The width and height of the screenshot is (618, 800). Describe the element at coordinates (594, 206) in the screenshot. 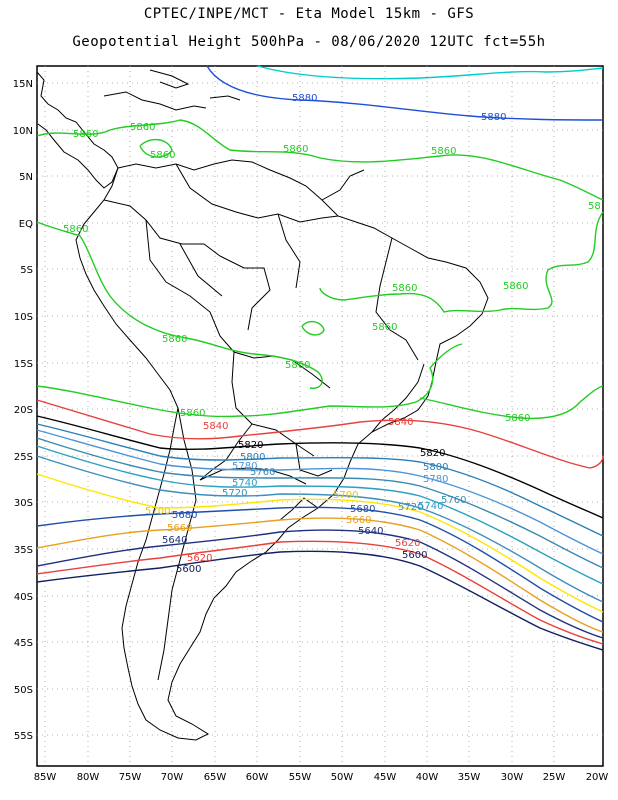

I see `contour-label: 58` at that location.